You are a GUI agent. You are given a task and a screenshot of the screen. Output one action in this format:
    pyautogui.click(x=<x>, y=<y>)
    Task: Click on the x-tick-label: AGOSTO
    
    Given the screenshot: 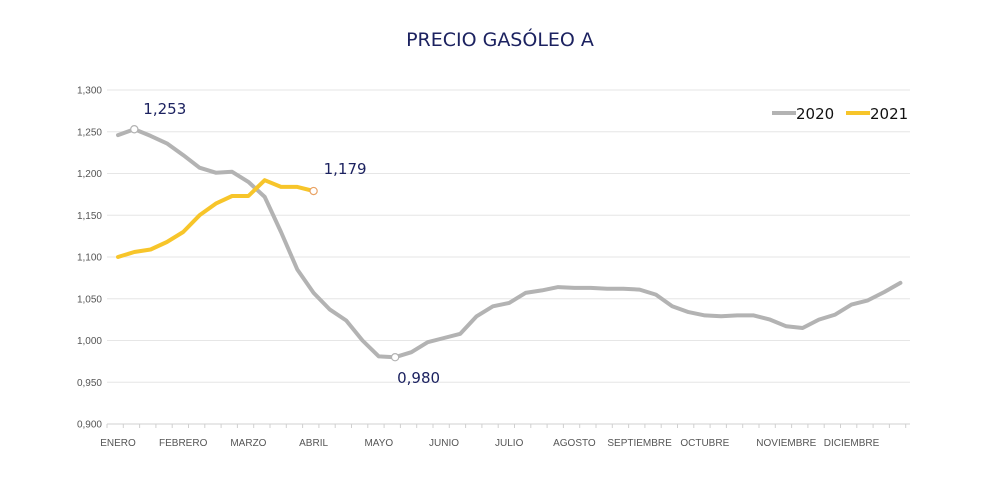 What is the action you would take?
    pyautogui.click(x=574, y=443)
    